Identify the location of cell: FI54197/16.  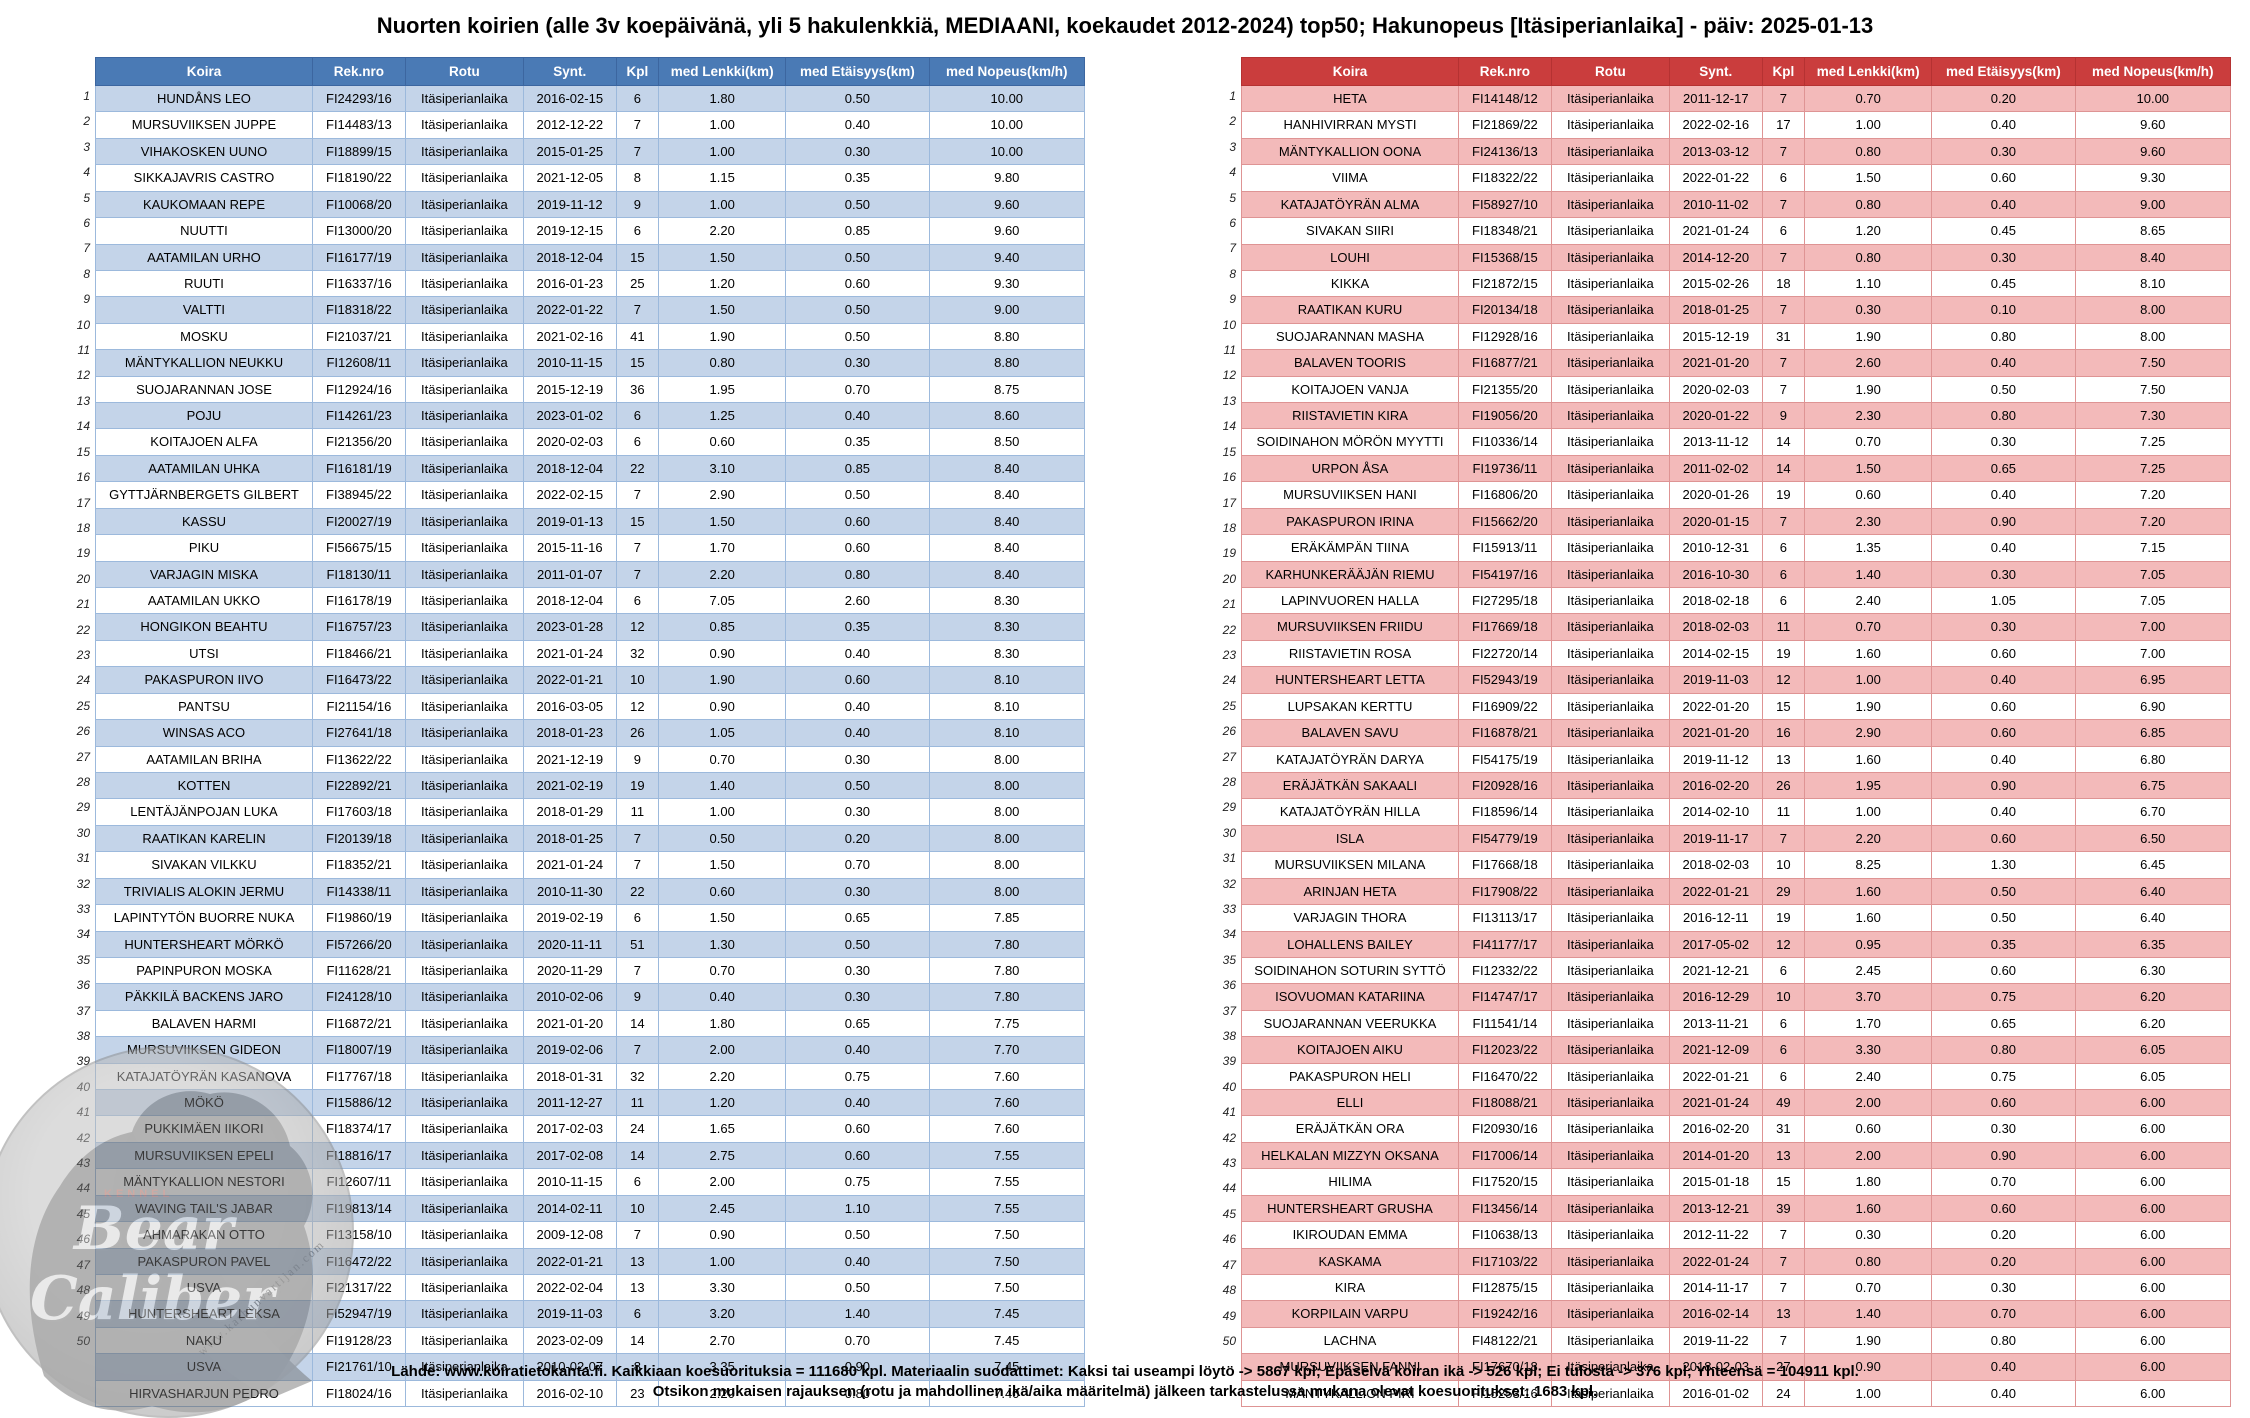
(1504, 574).